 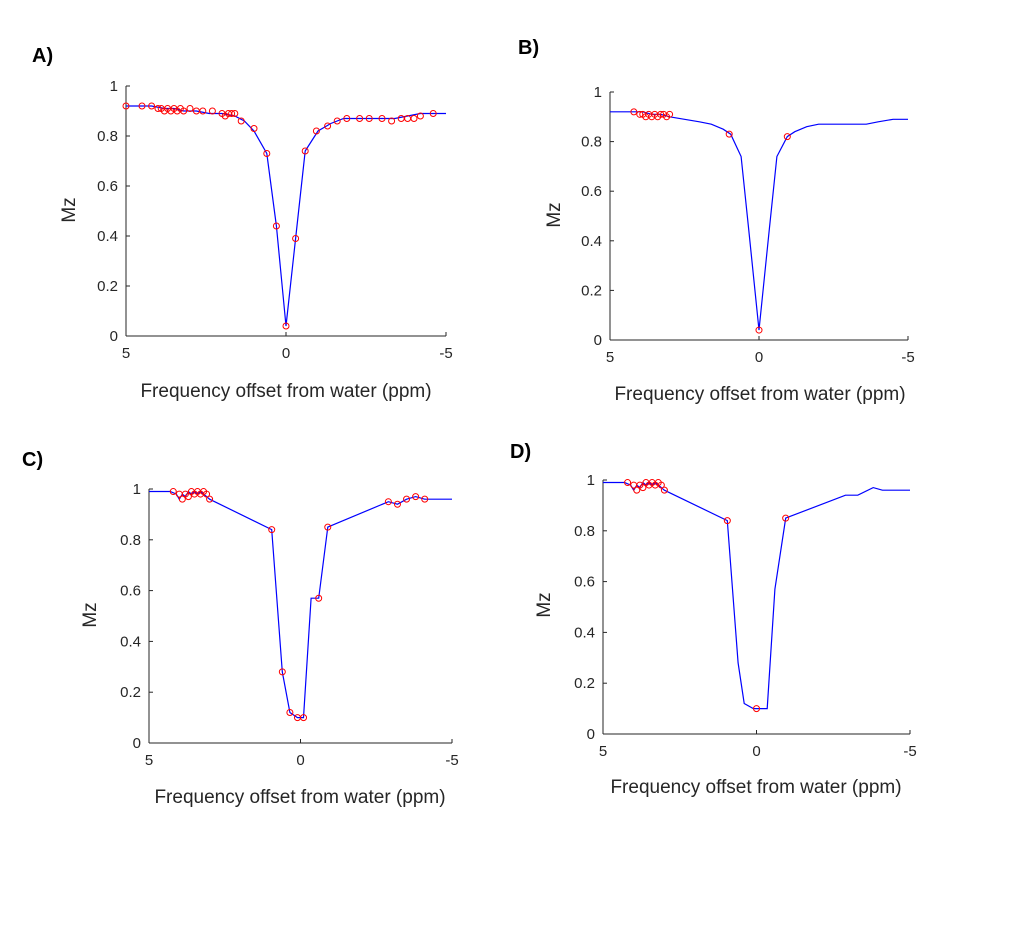 What do you see at coordinates (32, 460) in the screenshot?
I see `panel-label: C)` at bounding box center [32, 460].